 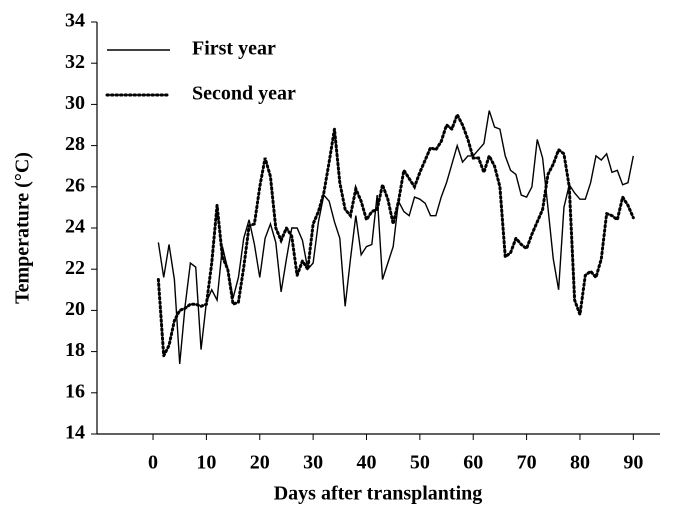 I want to click on y-tick-label: 16, so click(x=75, y=391).